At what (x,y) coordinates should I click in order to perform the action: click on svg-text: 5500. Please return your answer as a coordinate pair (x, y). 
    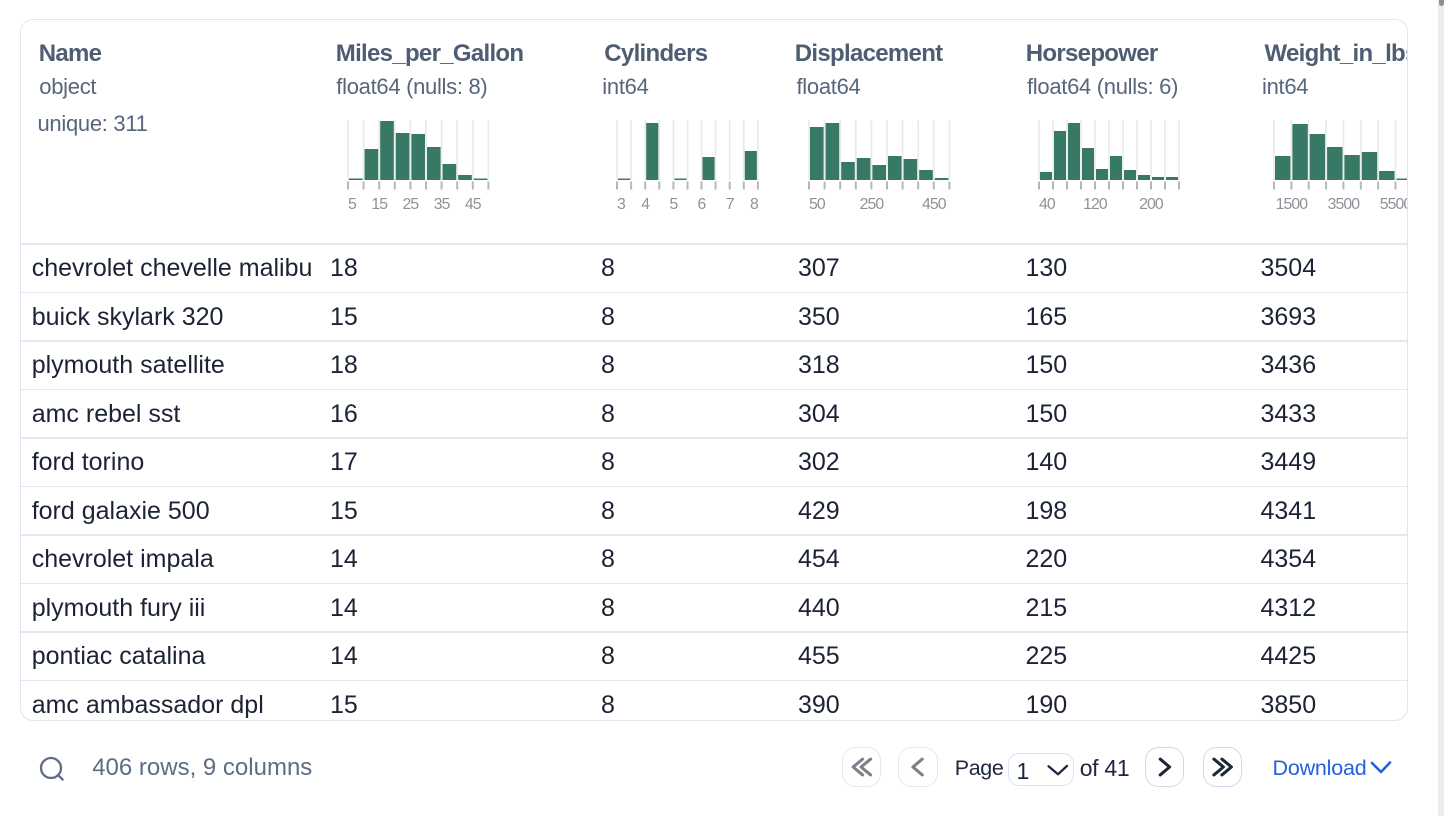
    Looking at the image, I should click on (1394, 204).